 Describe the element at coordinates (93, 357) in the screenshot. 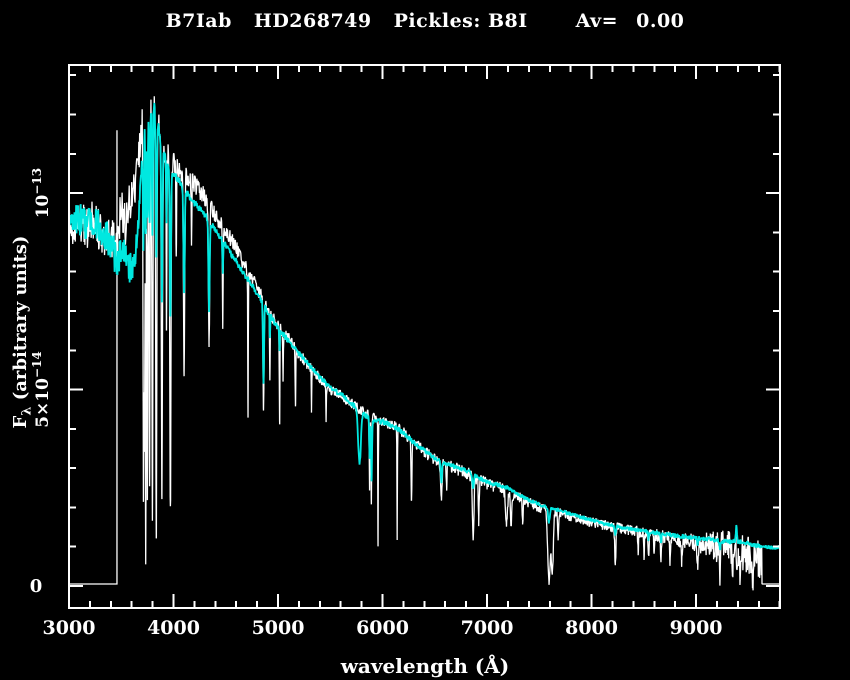

I see `observed-zero-floor-left` at that location.